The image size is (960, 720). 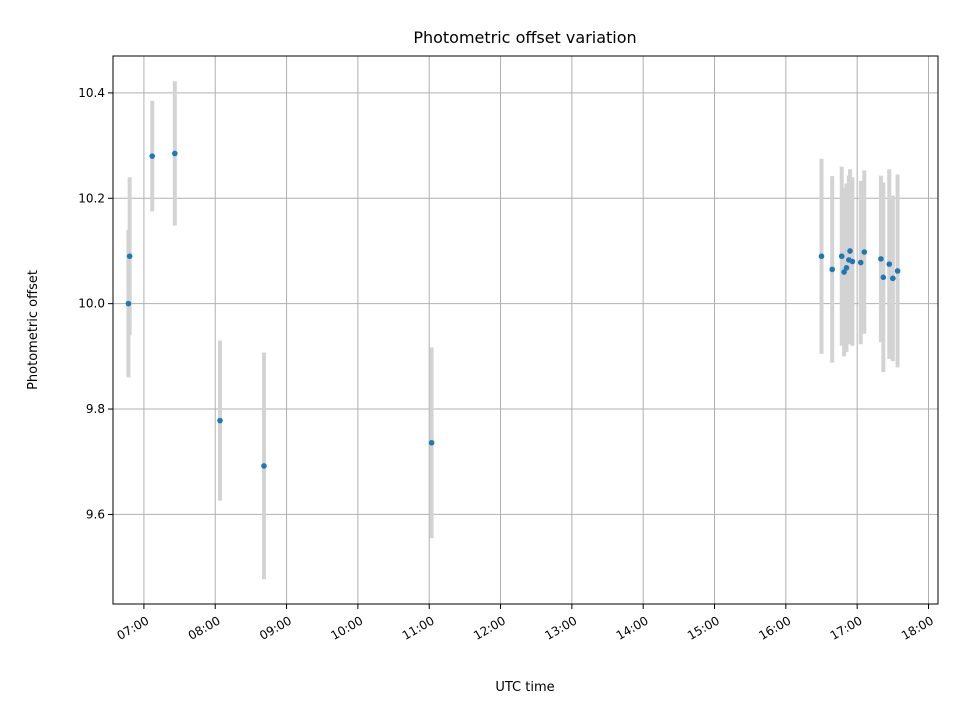 I want to click on x-tick-label: 10:00, so click(x=346, y=627).